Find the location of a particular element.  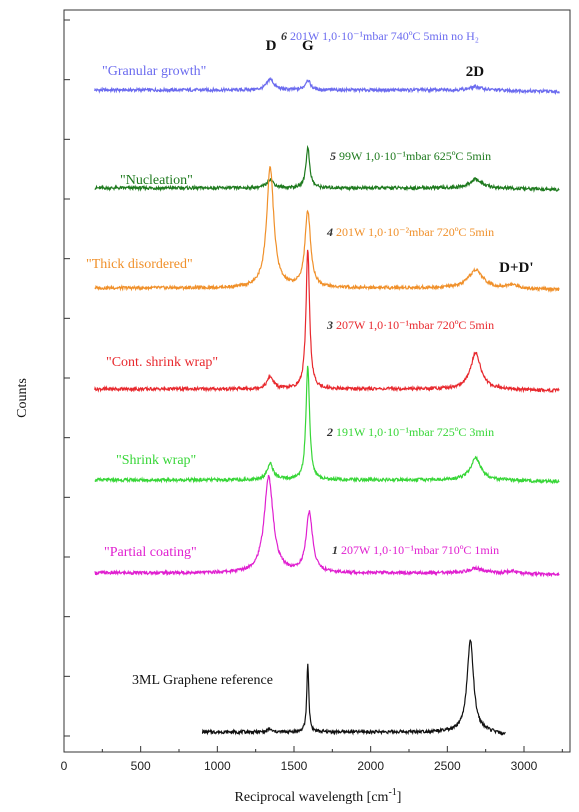

series-conditions-text: 99W 1,0·10⁻¹mbar 625ºC 5min is located at coordinates (415, 156).